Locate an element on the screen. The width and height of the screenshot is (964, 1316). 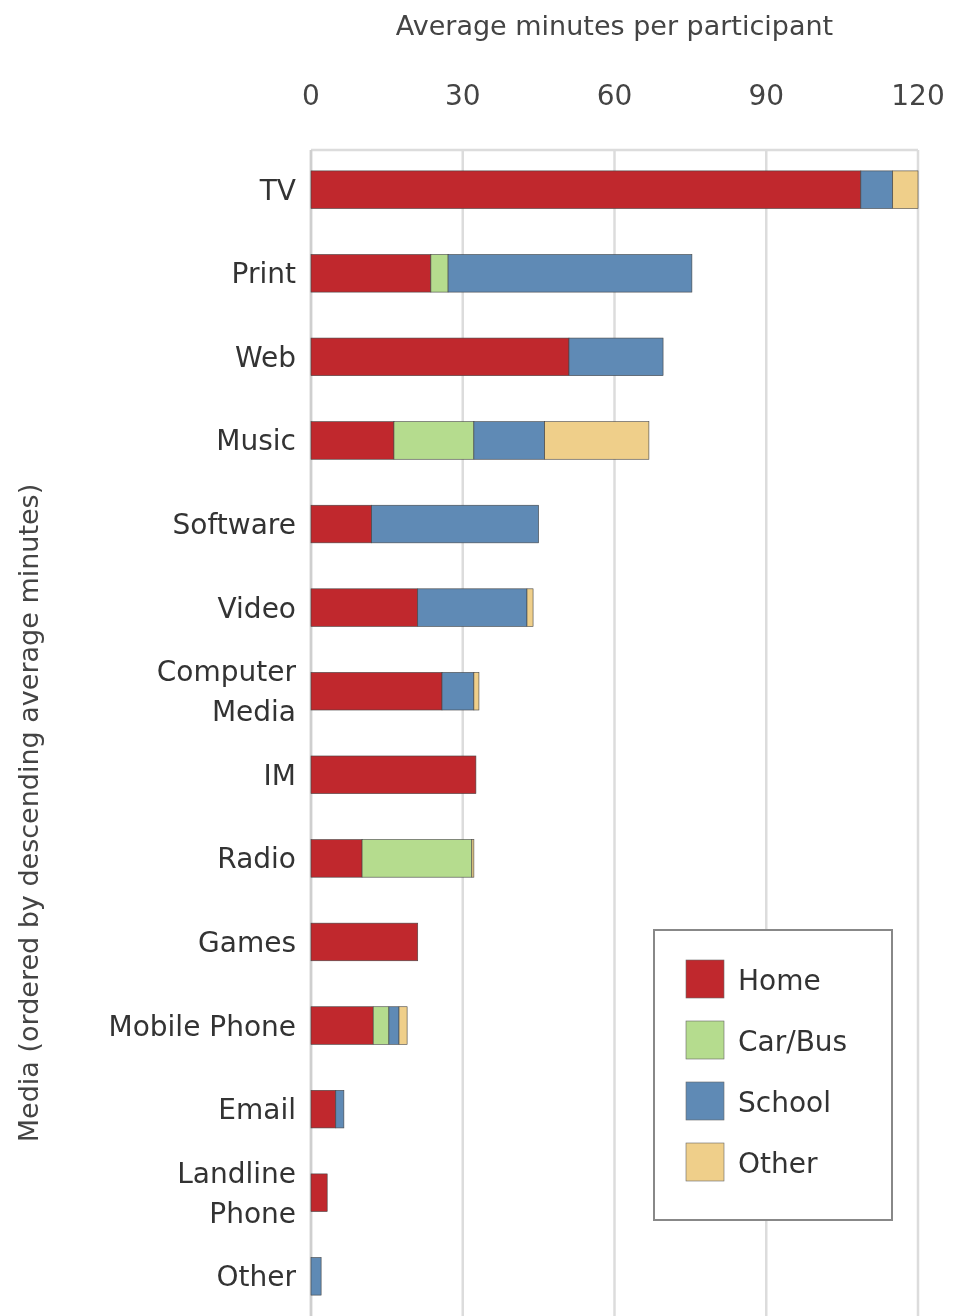
y-tick-label: Mobile Phone is located at coordinates (202, 1026).